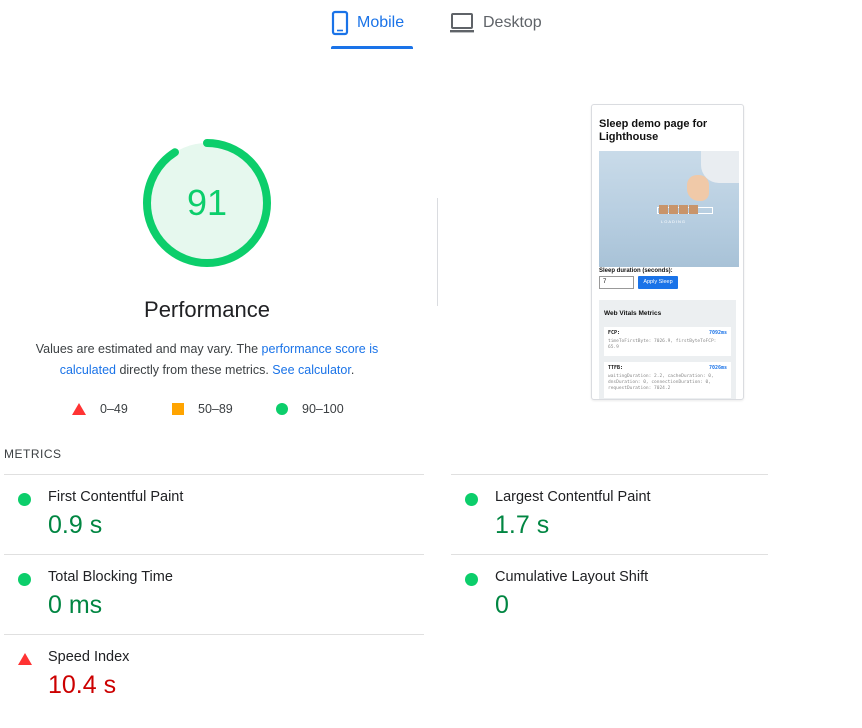 The width and height of the screenshot is (862, 728). Describe the element at coordinates (75, 525) in the screenshot. I see `metric-value: 0.9 s` at that location.